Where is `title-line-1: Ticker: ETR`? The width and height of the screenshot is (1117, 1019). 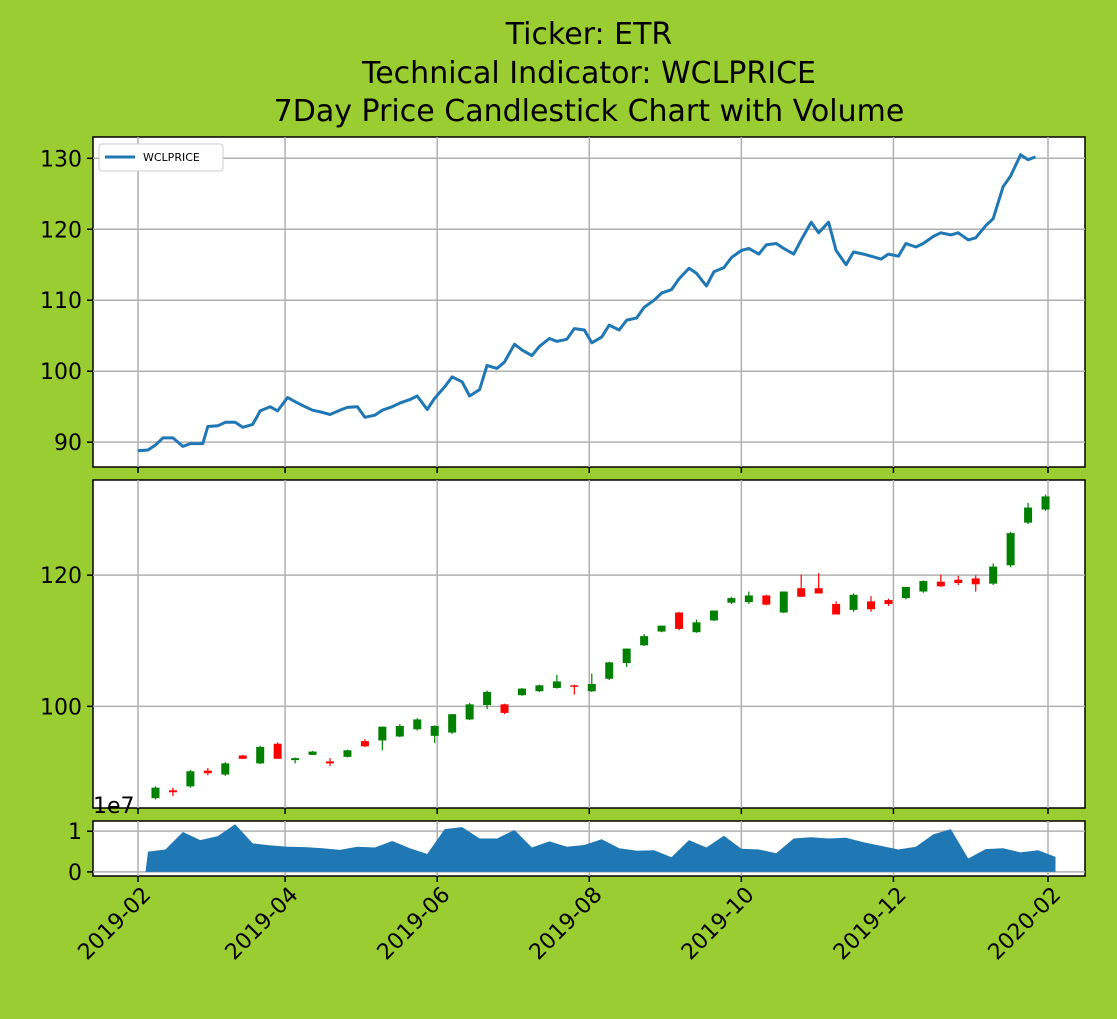 title-line-1: Ticker: ETR is located at coordinates (589, 34).